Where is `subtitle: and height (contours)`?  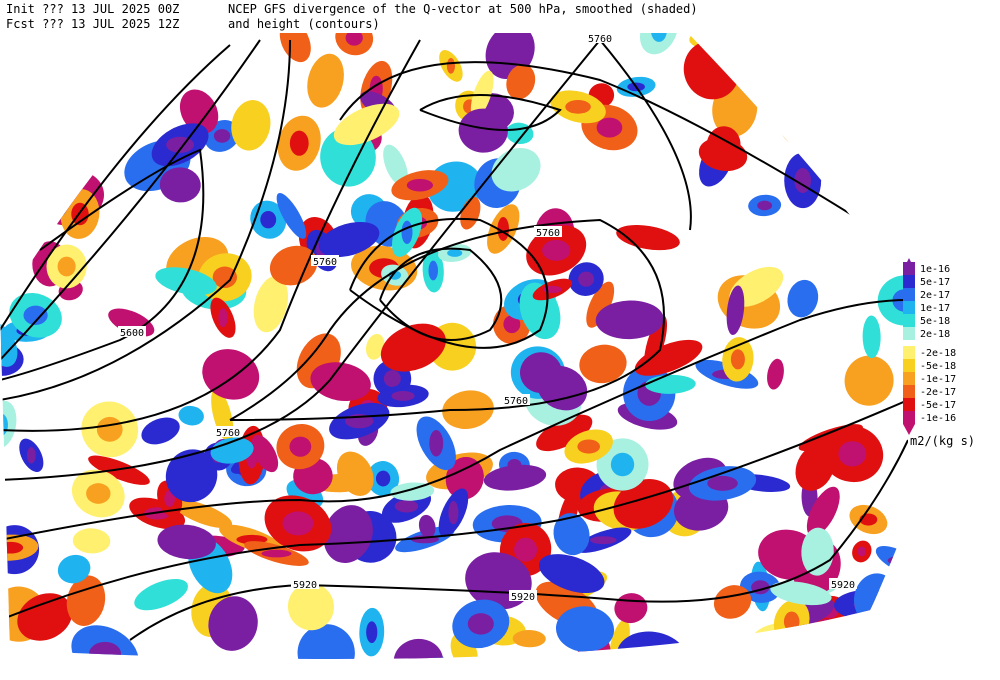
subtitle: and height (contours) is located at coordinates (304, 24).